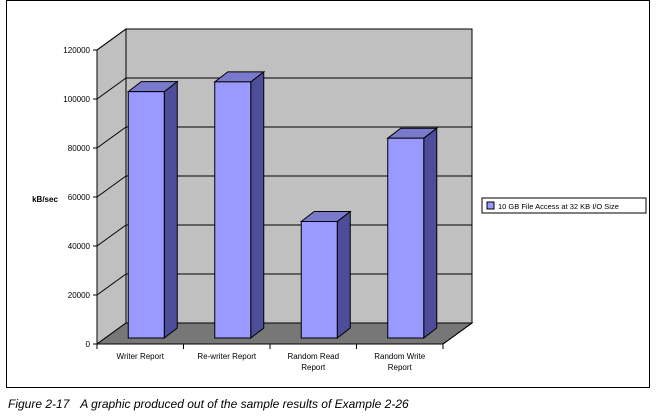 This screenshot has width=657, height=418. What do you see at coordinates (79, 295) in the screenshot?
I see `y-tick-label: 20000` at bounding box center [79, 295].